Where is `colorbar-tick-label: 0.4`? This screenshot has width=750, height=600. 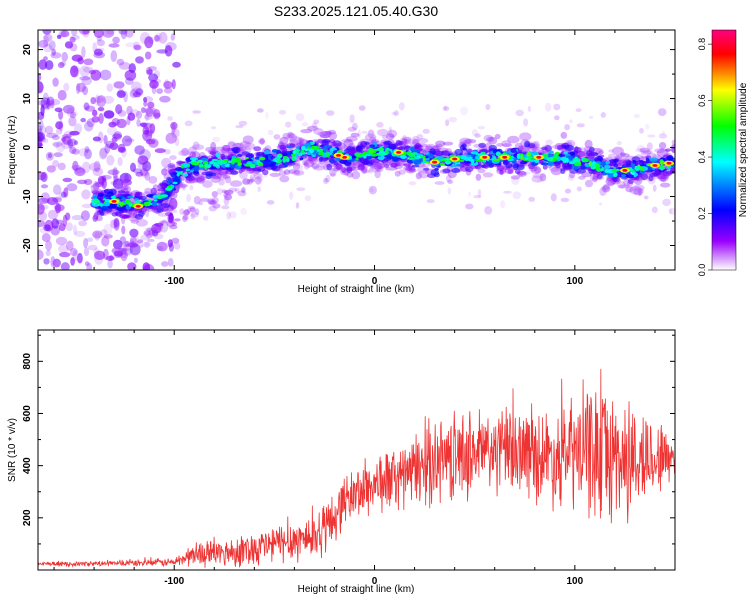 colorbar-tick-label: 0.4 is located at coordinates (702, 157).